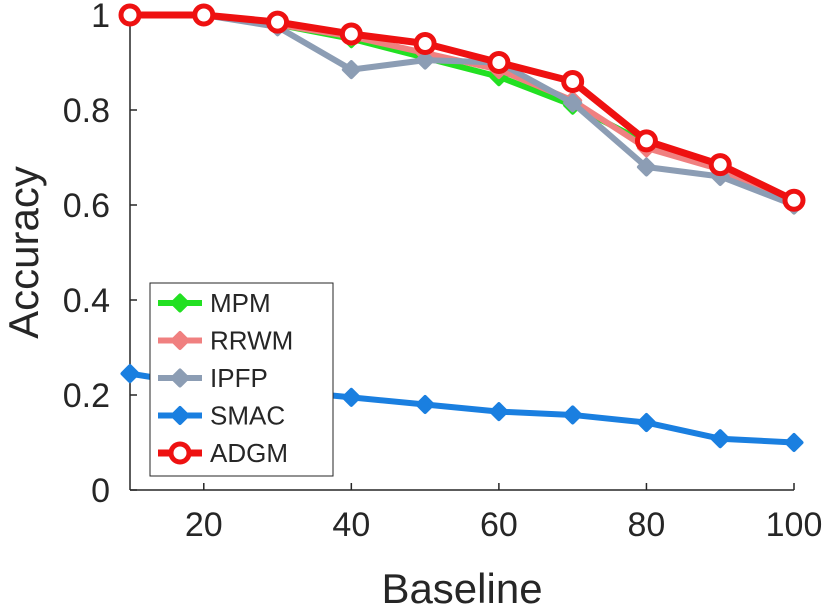  I want to click on legend-item-rrwm: RRWM, so click(225, 341).